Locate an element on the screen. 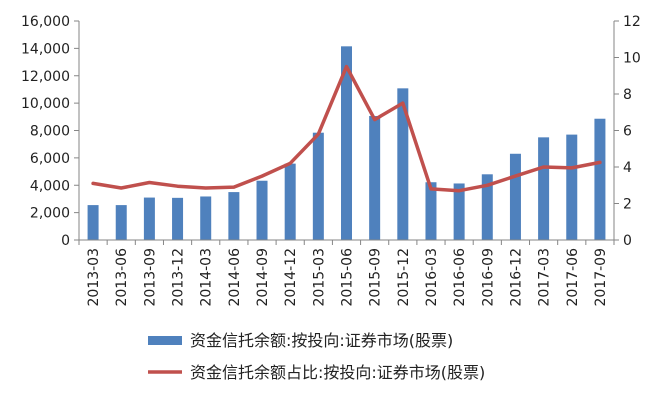 This screenshot has height=401, width=668. x-tick-label: 2016-06 is located at coordinates (460, 277).